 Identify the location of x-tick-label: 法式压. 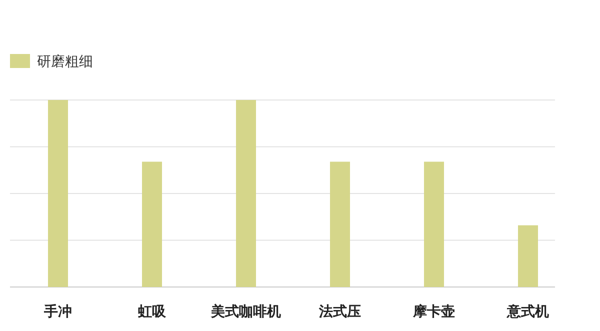
(339, 311).